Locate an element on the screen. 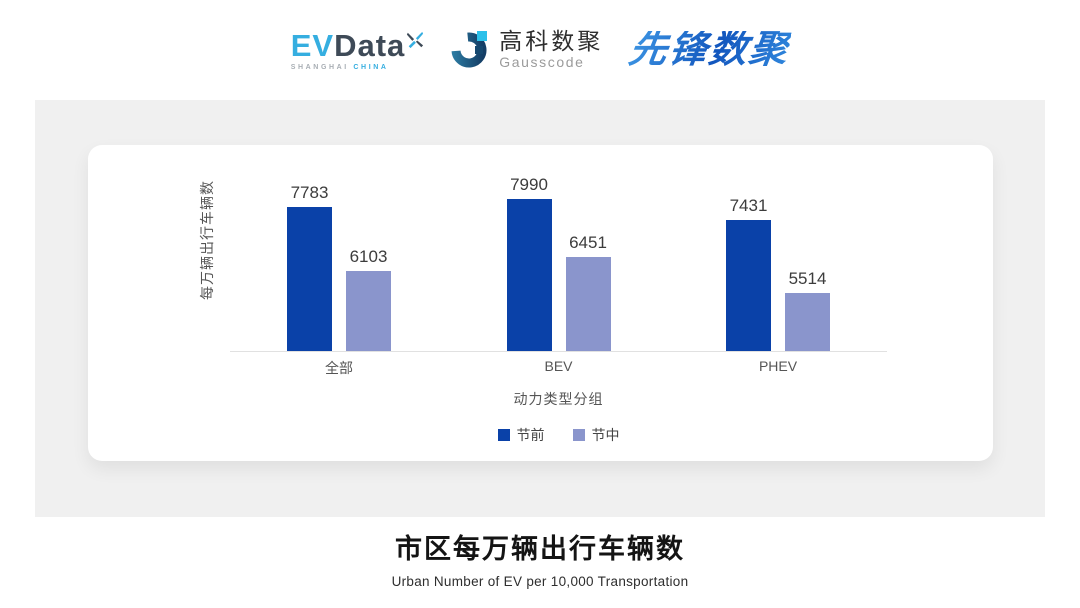 The image size is (1080, 608). bar-value-label: 7990 is located at coordinates (529, 184).